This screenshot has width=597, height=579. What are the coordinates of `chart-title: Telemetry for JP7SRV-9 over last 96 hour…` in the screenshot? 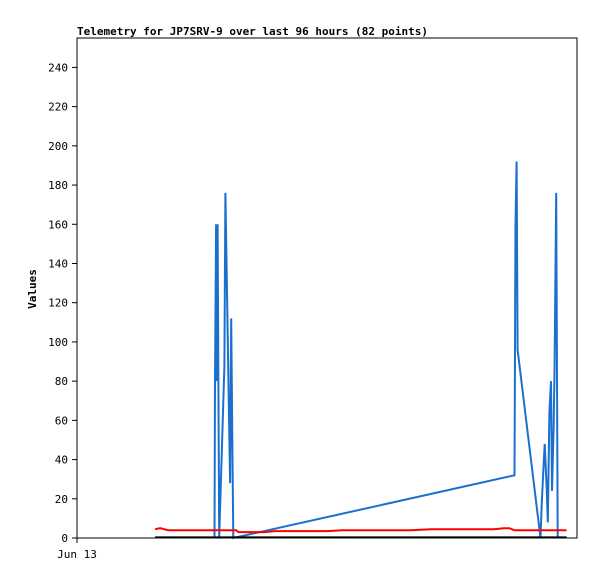 It's located at (252, 31).